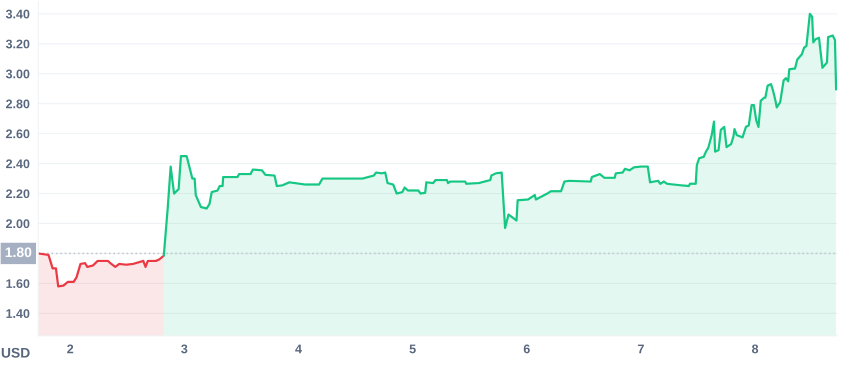 The width and height of the screenshot is (850, 367). What do you see at coordinates (18, 313) in the screenshot?
I see `y-tick-label: 1.40` at bounding box center [18, 313].